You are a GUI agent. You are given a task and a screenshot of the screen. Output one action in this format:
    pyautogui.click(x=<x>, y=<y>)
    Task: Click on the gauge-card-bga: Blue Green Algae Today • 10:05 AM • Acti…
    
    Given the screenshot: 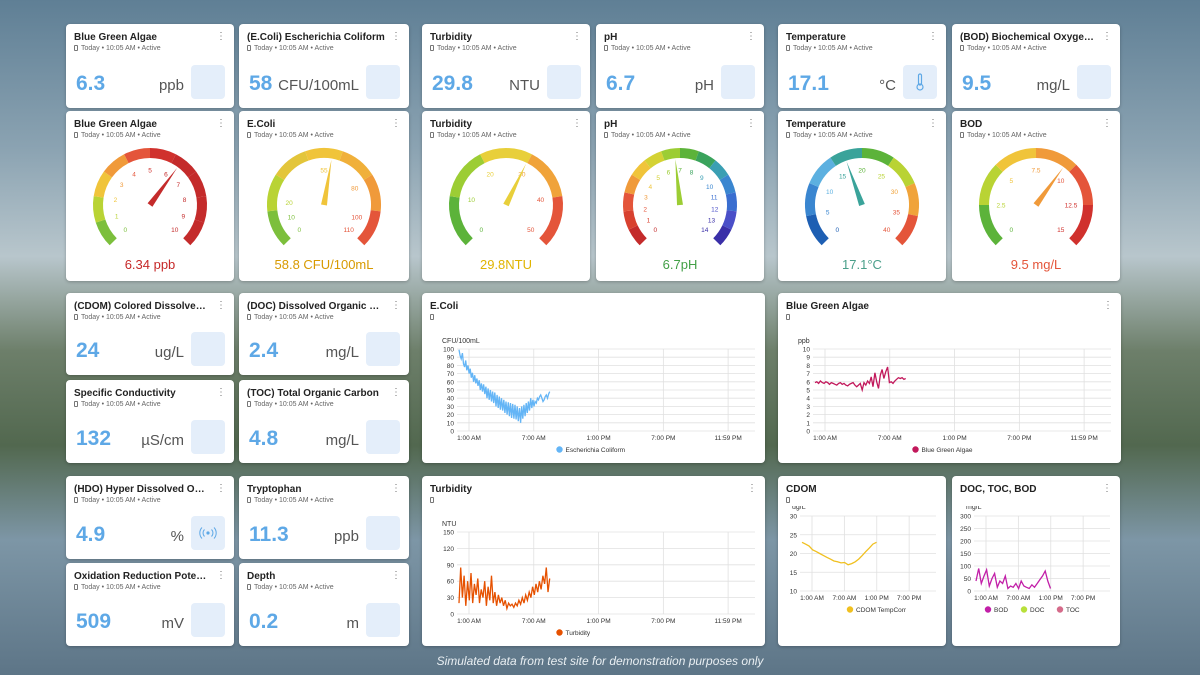 What is the action you would take?
    pyautogui.click(x=150, y=196)
    